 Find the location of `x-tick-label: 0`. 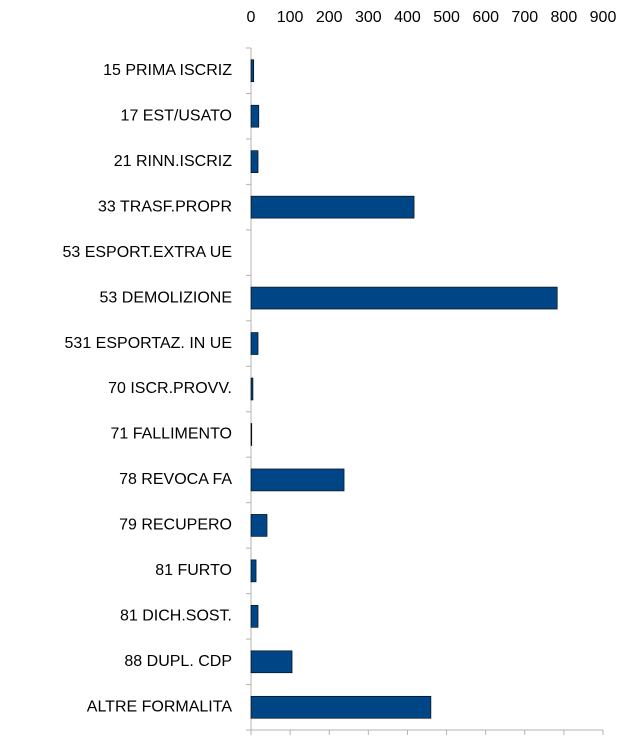

x-tick-label: 0 is located at coordinates (251, 17).